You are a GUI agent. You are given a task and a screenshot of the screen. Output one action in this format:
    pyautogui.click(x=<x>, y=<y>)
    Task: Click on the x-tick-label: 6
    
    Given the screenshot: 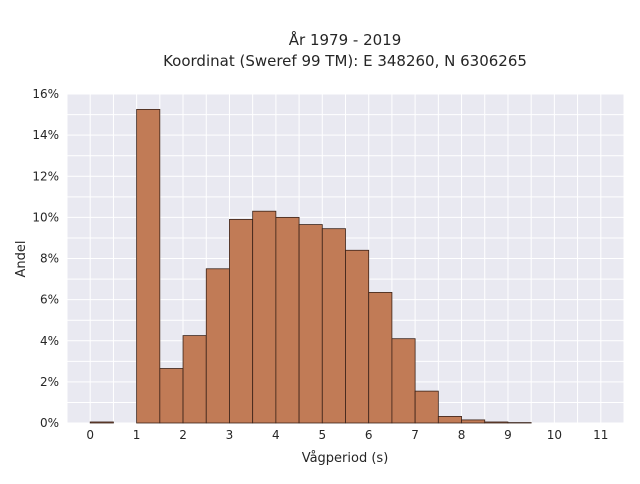 What is the action you would take?
    pyautogui.click(x=369, y=435)
    